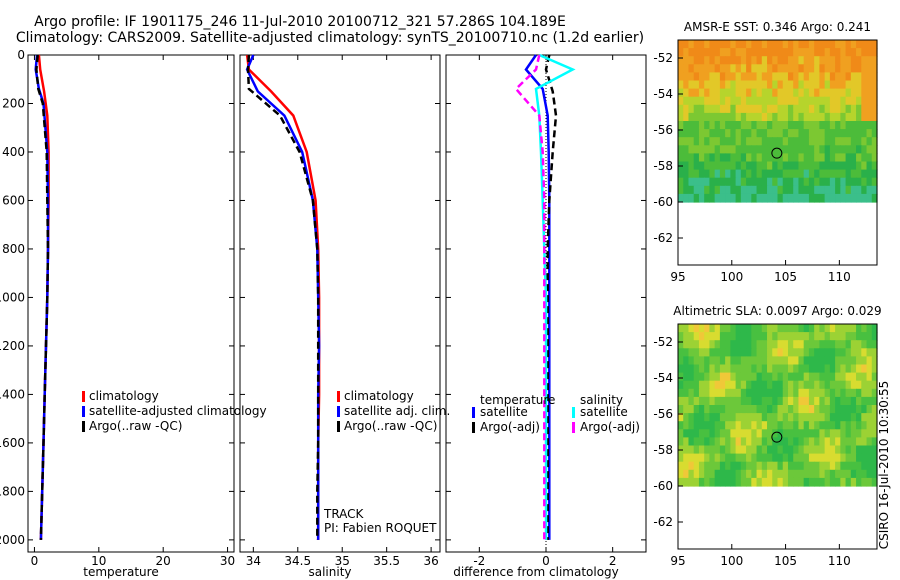  Describe the element at coordinates (663, 414) in the screenshot. I see `sla_map-ytick-label: -56` at that location.